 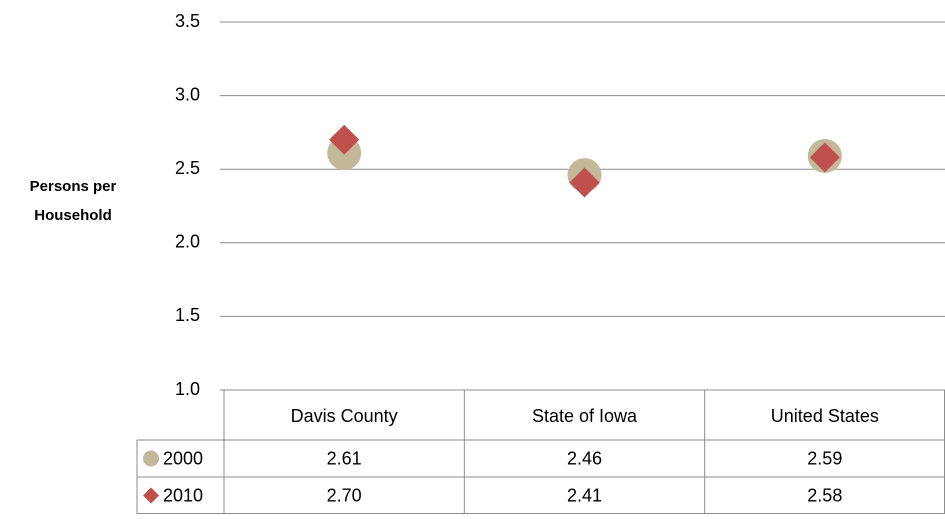 I want to click on data-label: 2.41, so click(x=584, y=495).